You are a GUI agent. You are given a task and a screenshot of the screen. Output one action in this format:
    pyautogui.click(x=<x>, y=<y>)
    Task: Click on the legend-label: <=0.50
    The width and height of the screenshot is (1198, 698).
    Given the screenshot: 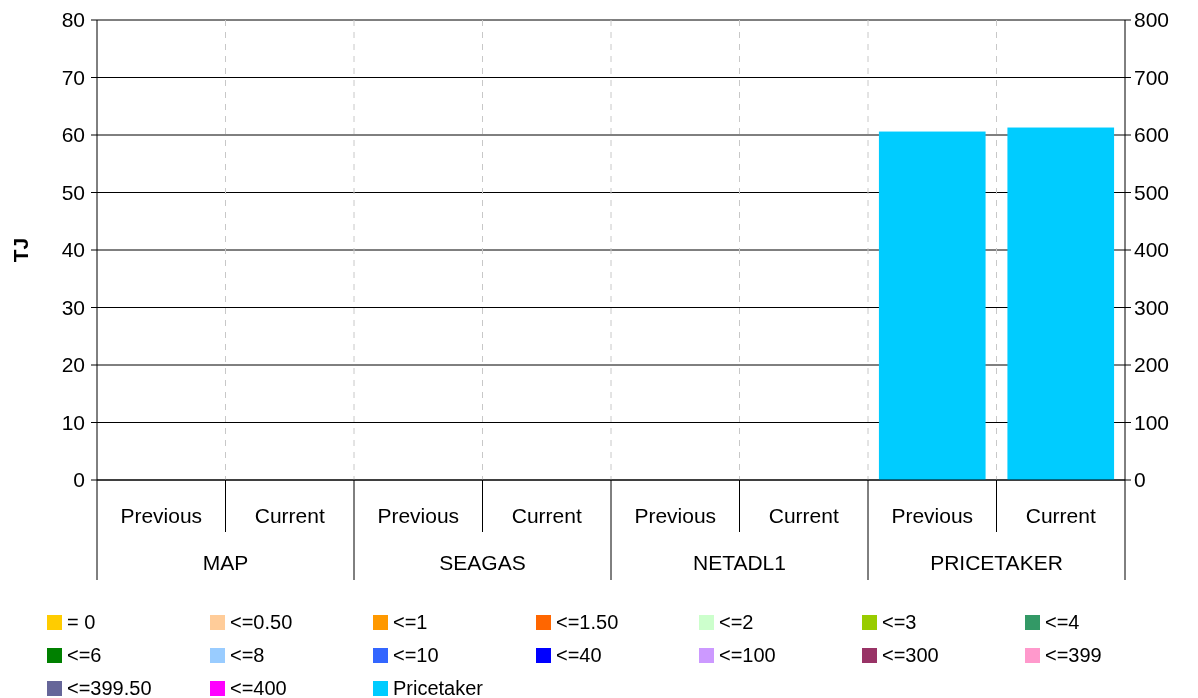 What is the action you would take?
    pyautogui.click(x=261, y=622)
    